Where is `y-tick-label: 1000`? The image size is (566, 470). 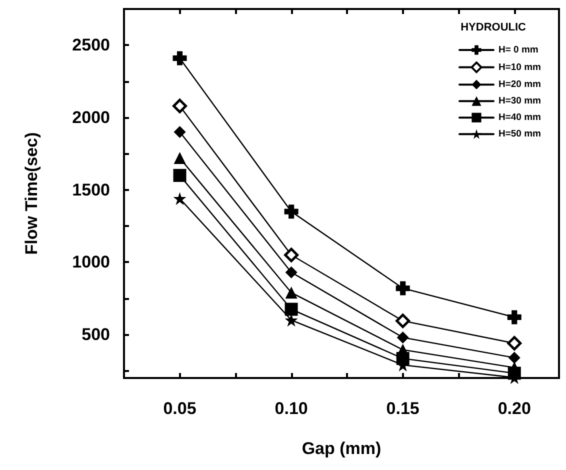 y-tick-label: 1000 is located at coordinates (91, 262).